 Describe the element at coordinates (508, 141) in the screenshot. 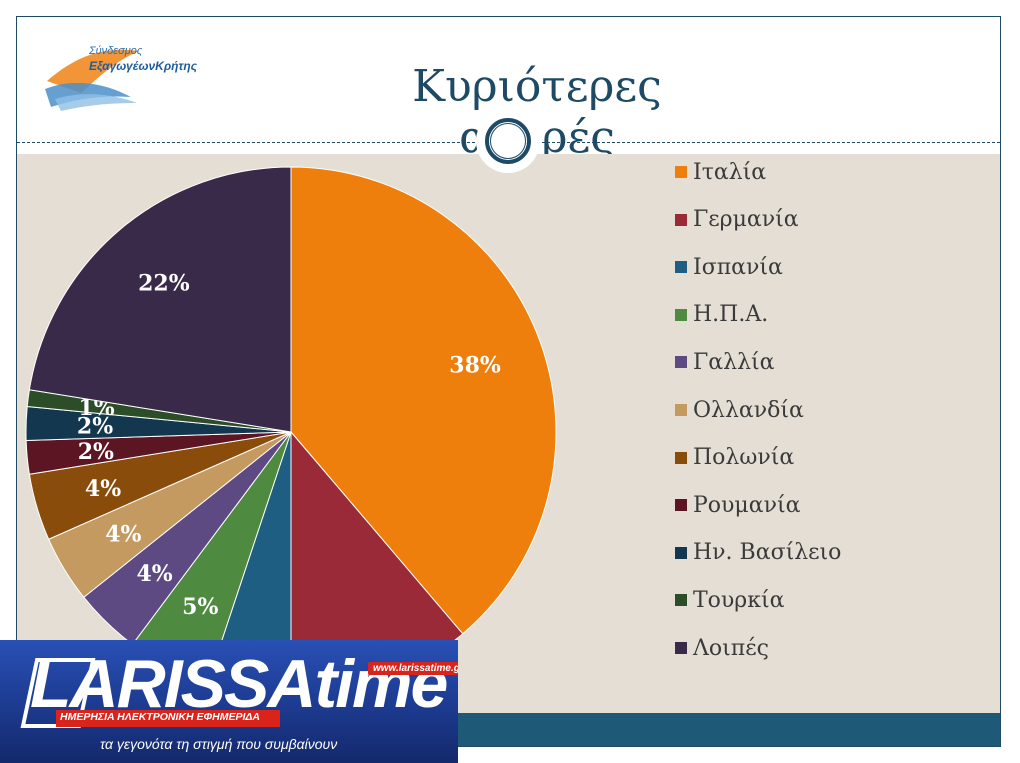

I see `divider-circle-inner` at that location.